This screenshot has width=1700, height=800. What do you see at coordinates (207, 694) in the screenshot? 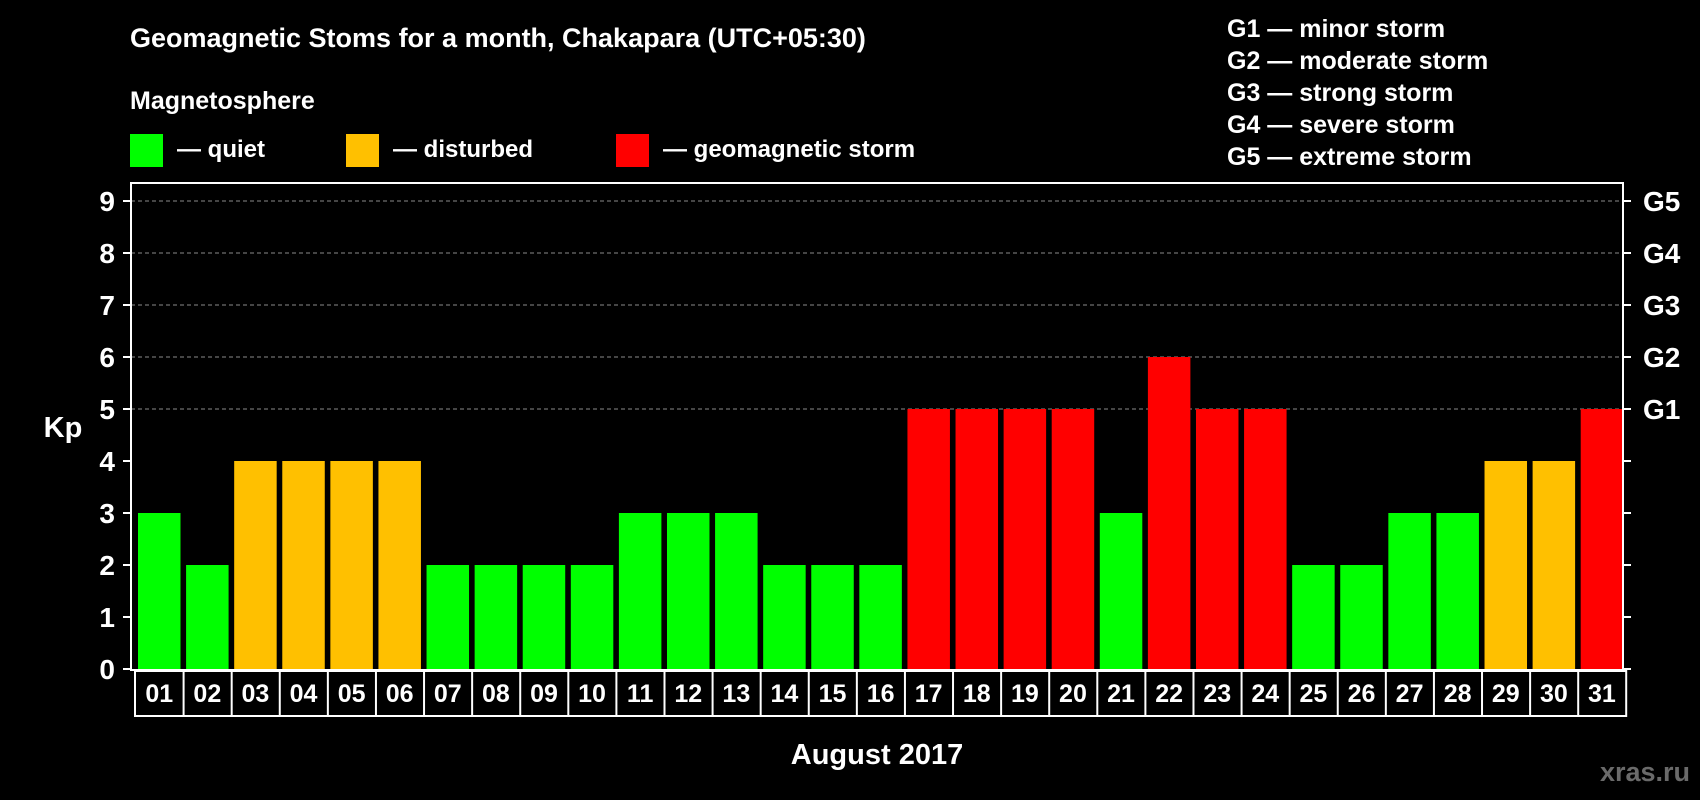
I see `x-tick-label: 02` at bounding box center [207, 694].